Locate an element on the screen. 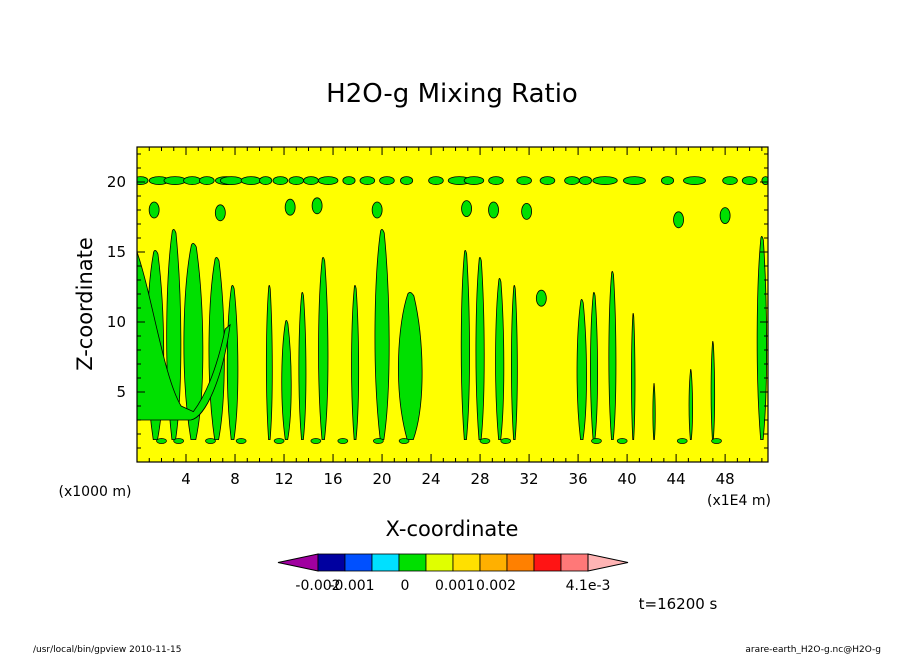  chart-title: H2O-g Mixing Ratio is located at coordinates (452, 94).